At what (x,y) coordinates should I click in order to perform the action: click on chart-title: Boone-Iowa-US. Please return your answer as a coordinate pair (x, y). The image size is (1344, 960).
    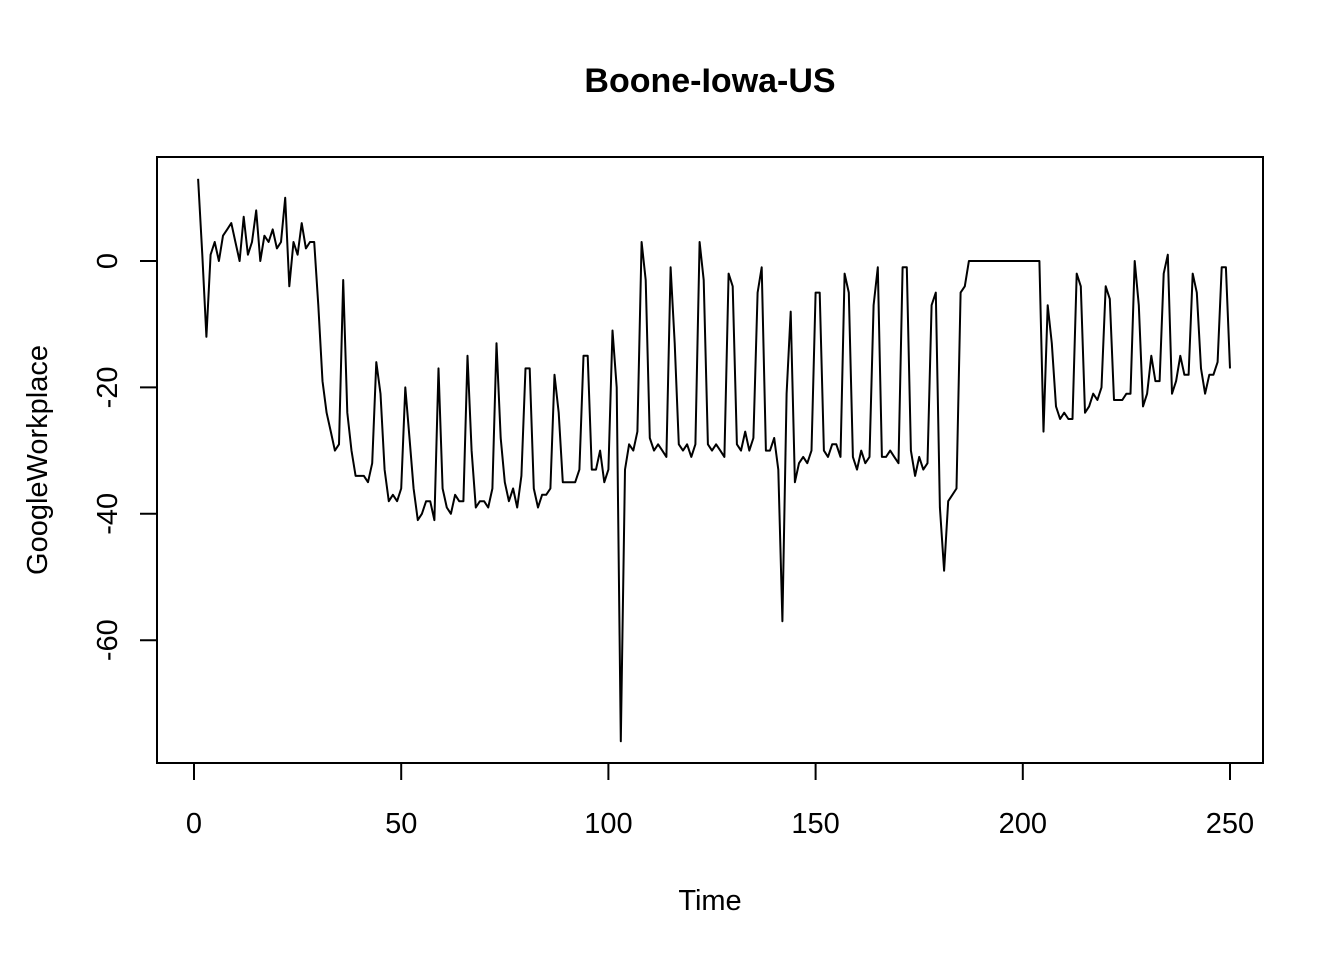
    Looking at the image, I should click on (709, 81).